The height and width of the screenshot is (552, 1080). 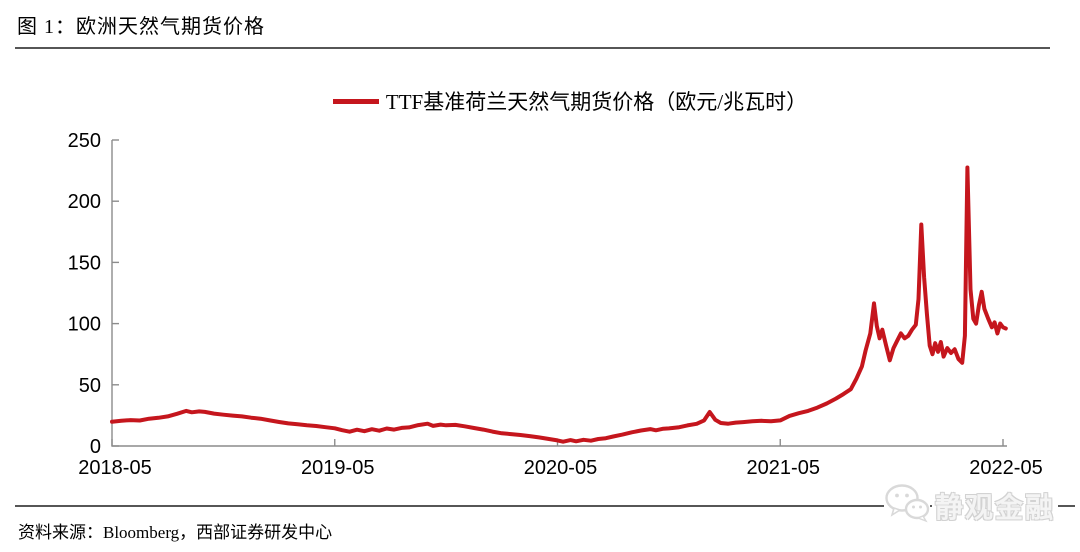 What do you see at coordinates (907, 503) in the screenshot?
I see `wechat-icon` at bounding box center [907, 503].